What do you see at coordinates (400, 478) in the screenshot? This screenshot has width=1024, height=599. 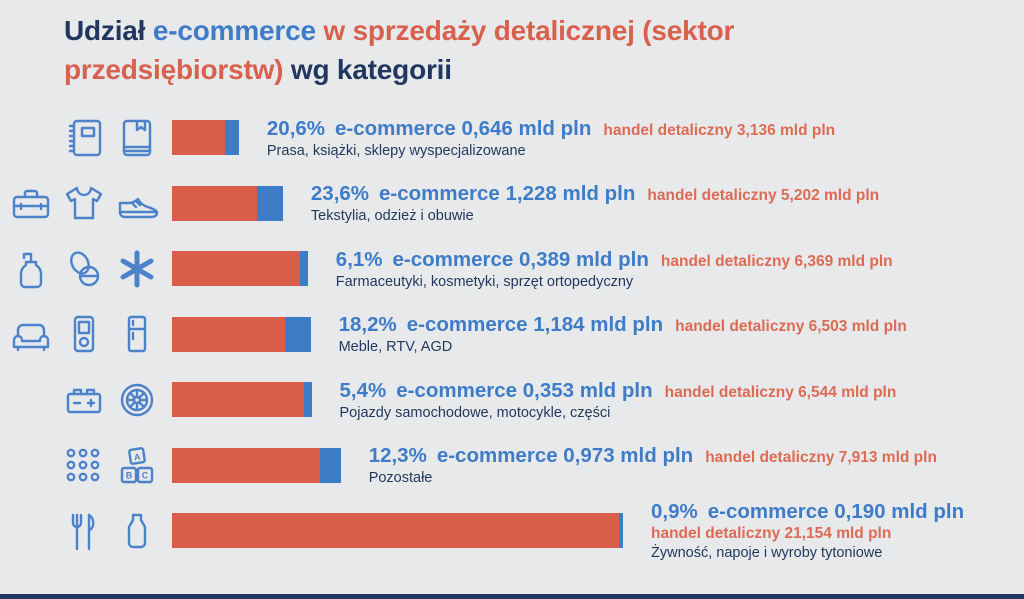 I see `category-label: Pozostałe` at bounding box center [400, 478].